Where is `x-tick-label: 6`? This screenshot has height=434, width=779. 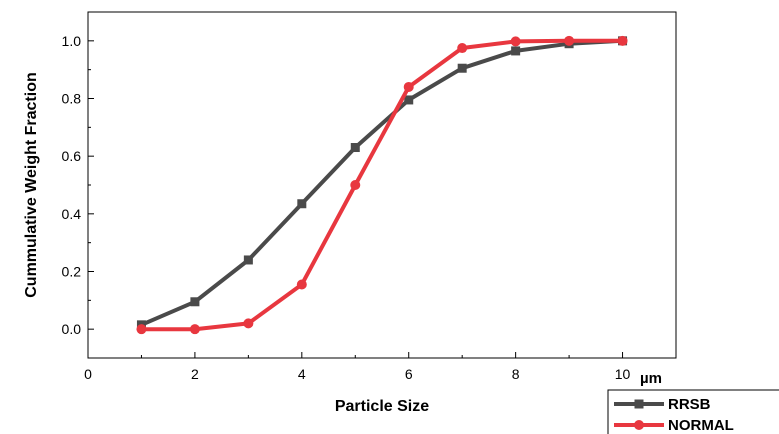 x-tick-label: 6 is located at coordinates (409, 374).